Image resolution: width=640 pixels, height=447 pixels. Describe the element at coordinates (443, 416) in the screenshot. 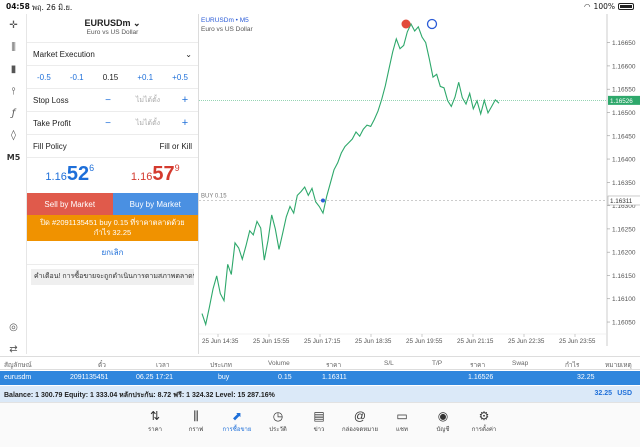

I see `account-icon: ◉` at that location.